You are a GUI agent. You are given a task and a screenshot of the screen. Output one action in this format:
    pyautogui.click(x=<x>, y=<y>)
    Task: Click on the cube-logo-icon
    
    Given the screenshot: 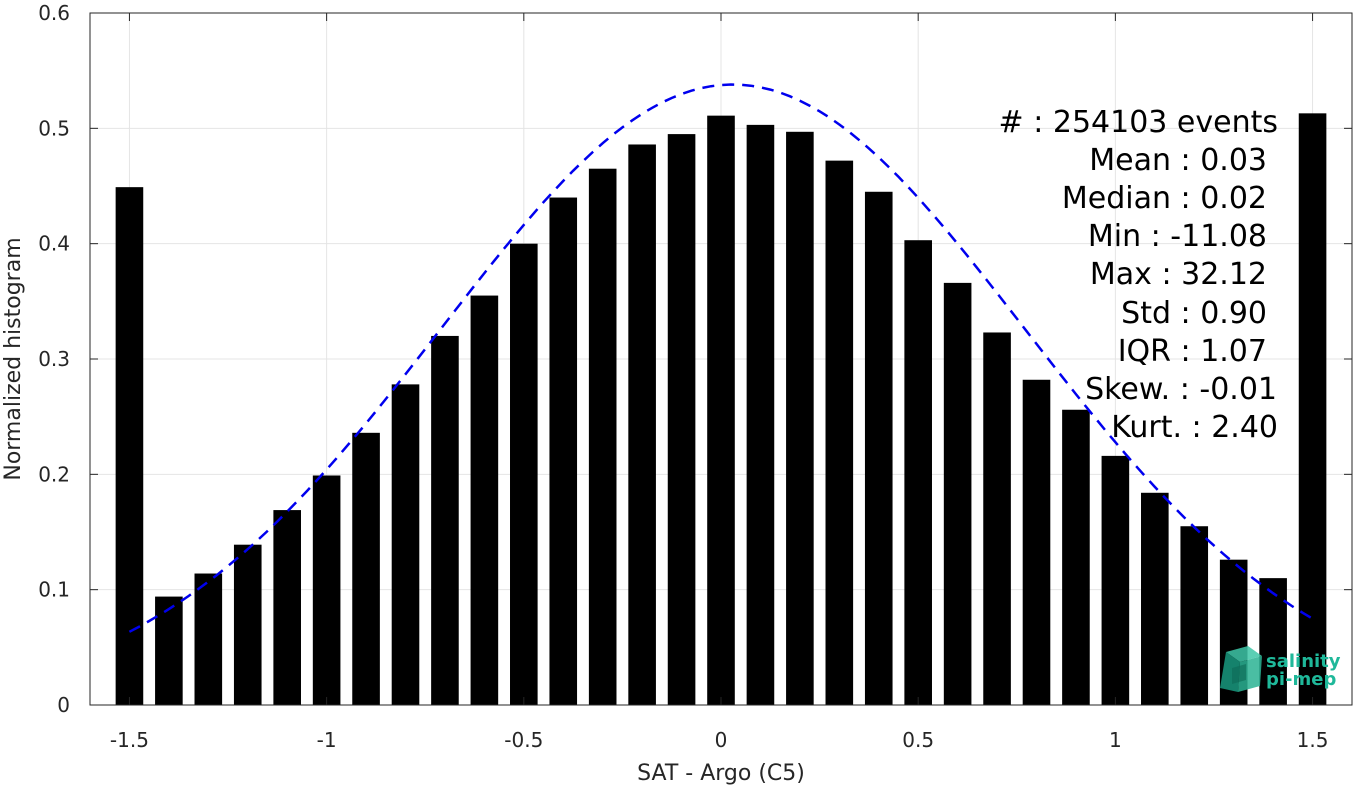 What is the action you would take?
    pyautogui.click(x=1241, y=669)
    